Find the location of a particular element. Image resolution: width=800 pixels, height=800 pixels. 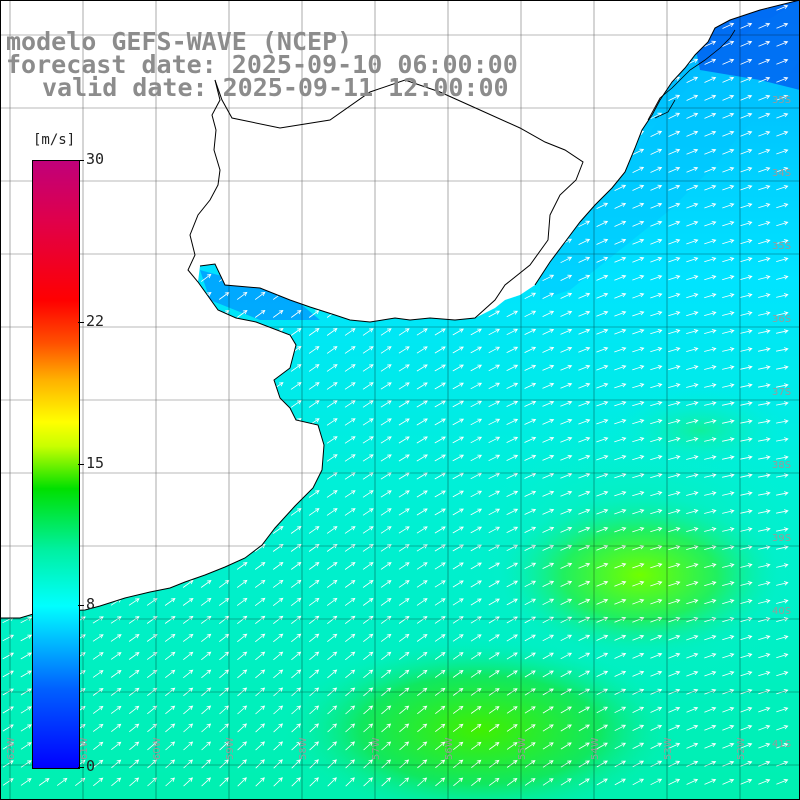

longitude-label: 60W is located at coordinates (157, 748).